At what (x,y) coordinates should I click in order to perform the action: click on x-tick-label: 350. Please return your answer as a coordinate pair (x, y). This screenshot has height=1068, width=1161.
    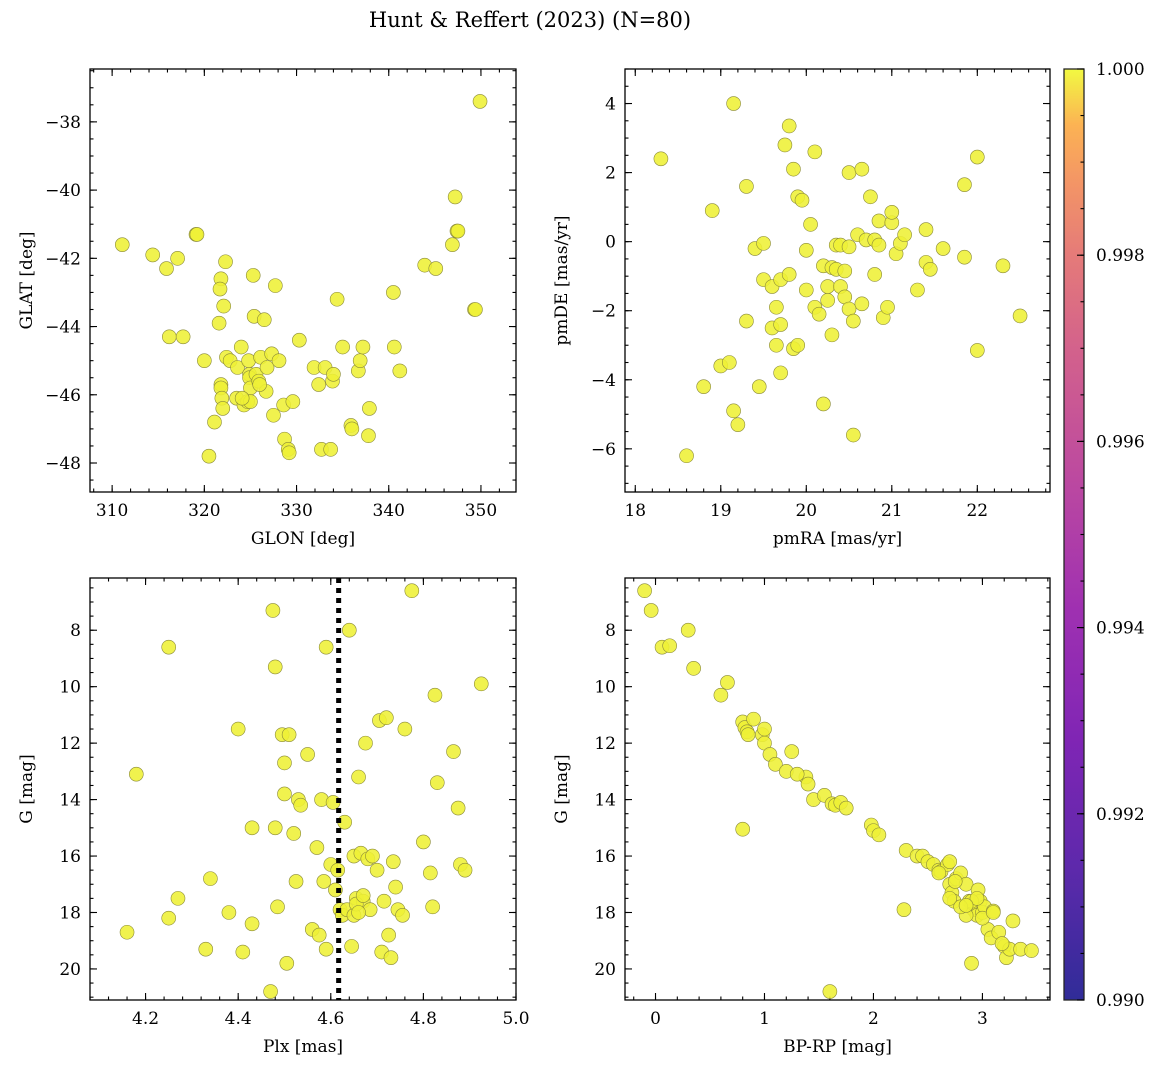
    Looking at the image, I should click on (481, 511).